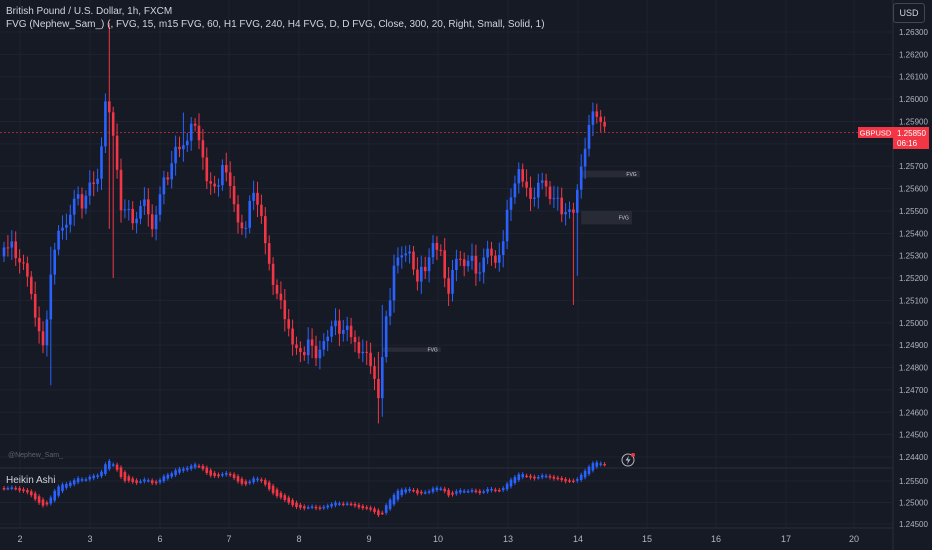 This screenshot has width=932, height=550. Describe the element at coordinates (19, 539) in the screenshot. I see `time-tick-label: 2` at that location.